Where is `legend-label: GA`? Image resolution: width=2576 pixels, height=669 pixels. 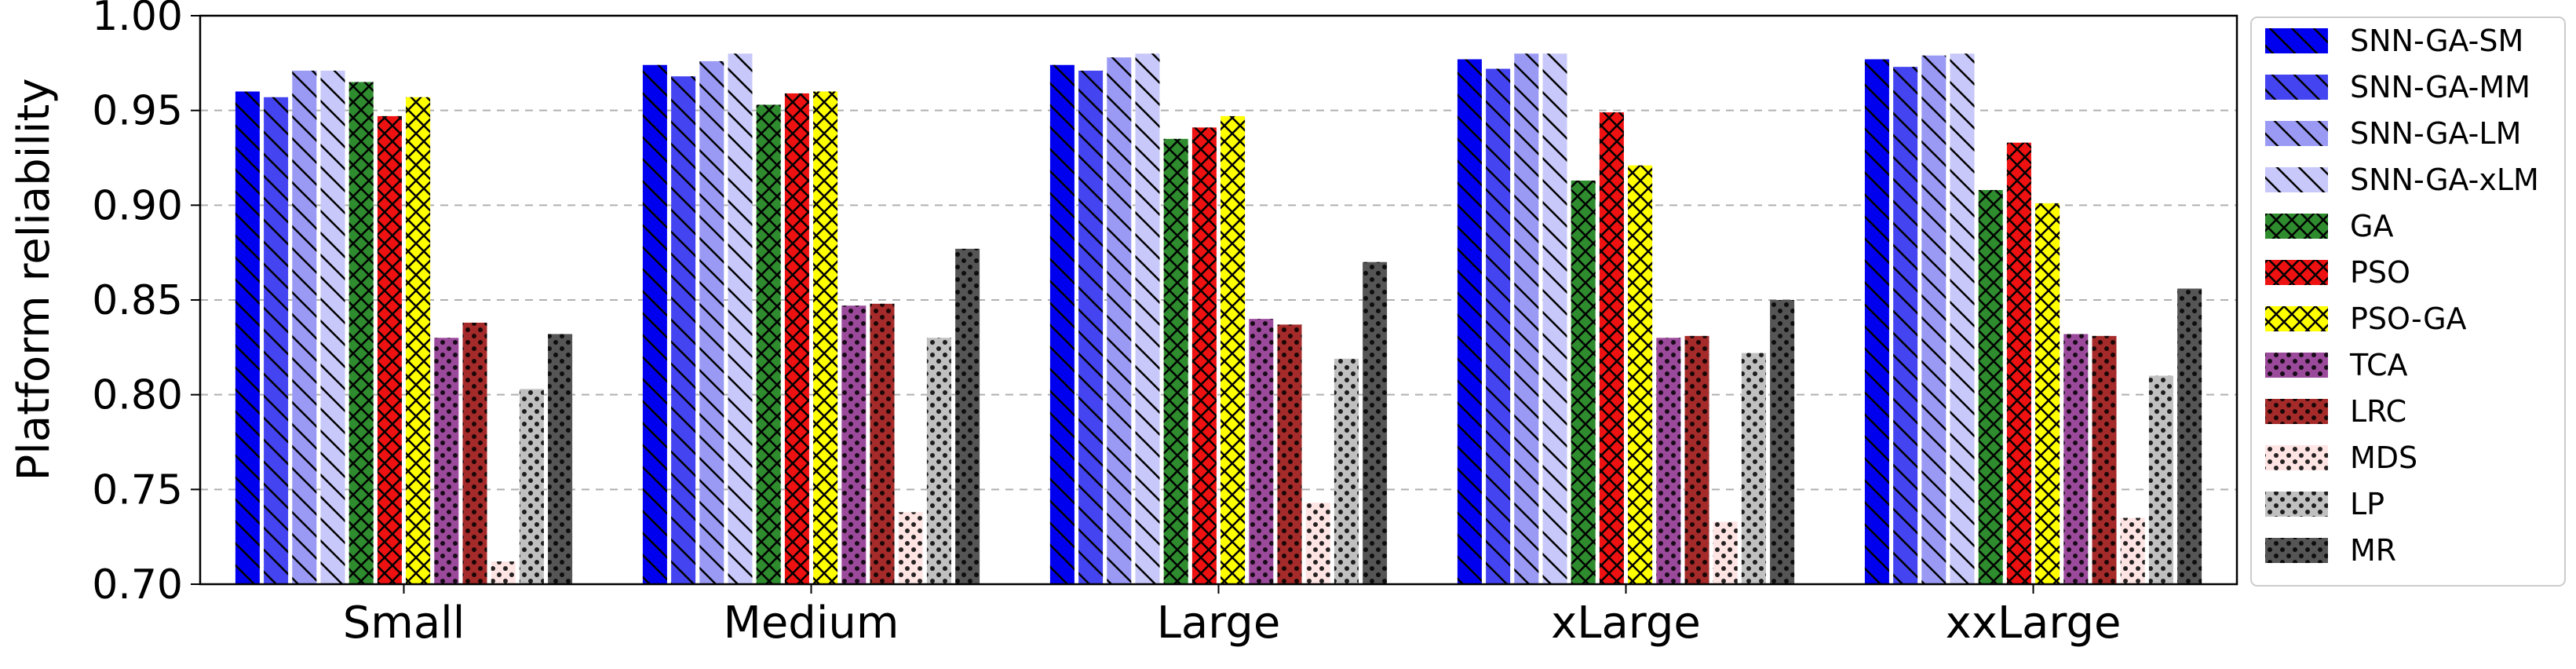
legend-label: GA is located at coordinates (2371, 226).